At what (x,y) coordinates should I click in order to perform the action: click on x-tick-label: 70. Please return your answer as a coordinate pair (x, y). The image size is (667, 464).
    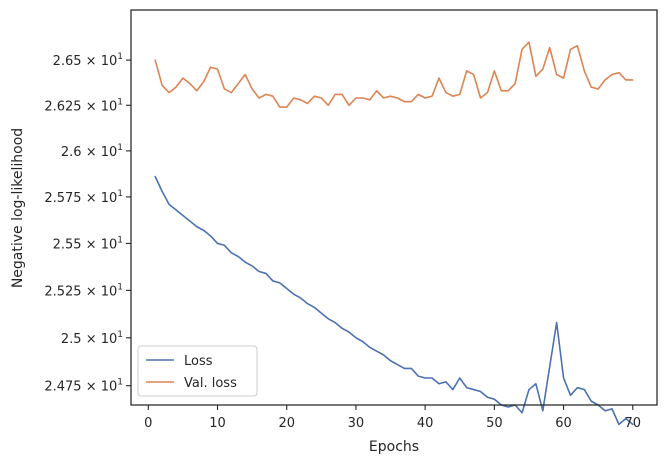
    Looking at the image, I should click on (633, 423).